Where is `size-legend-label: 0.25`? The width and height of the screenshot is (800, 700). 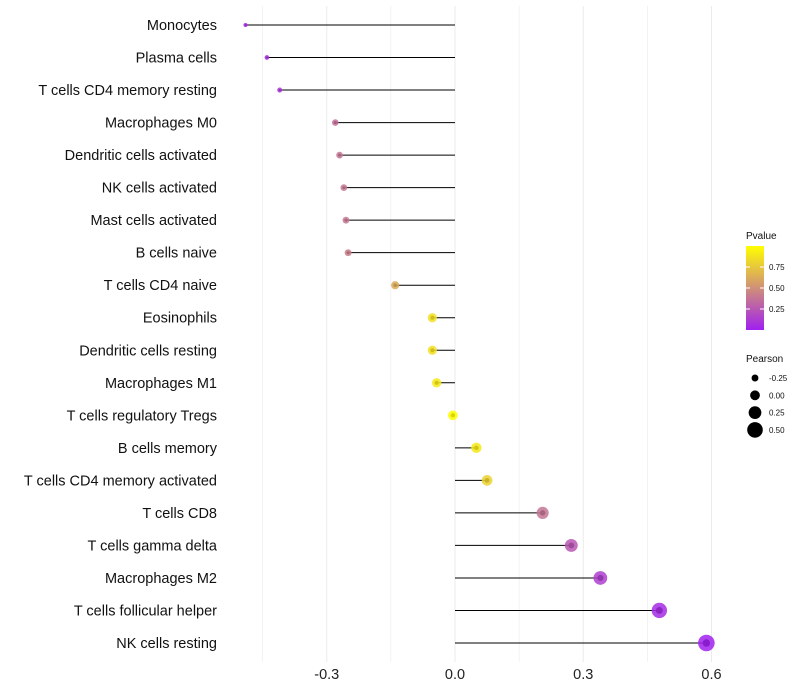
size-legend-label: 0.25 is located at coordinates (777, 413).